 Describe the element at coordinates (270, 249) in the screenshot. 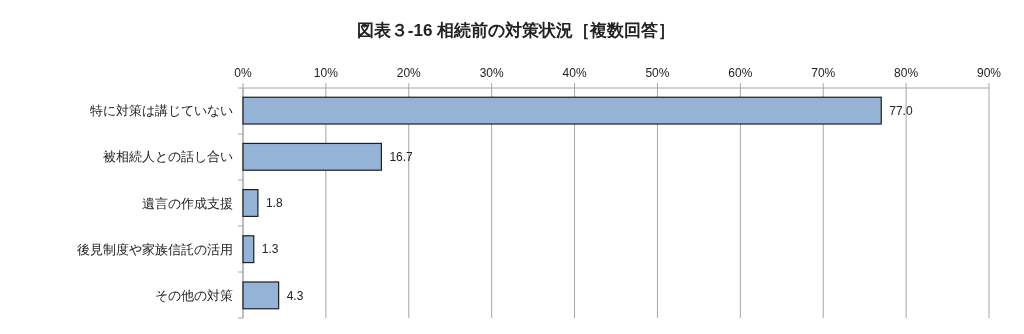

I see `data-label: 1.3` at that location.